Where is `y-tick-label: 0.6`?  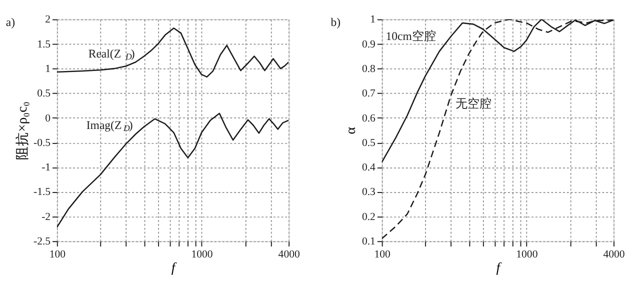
y-tick-label: 0.6 is located at coordinates (369, 118).